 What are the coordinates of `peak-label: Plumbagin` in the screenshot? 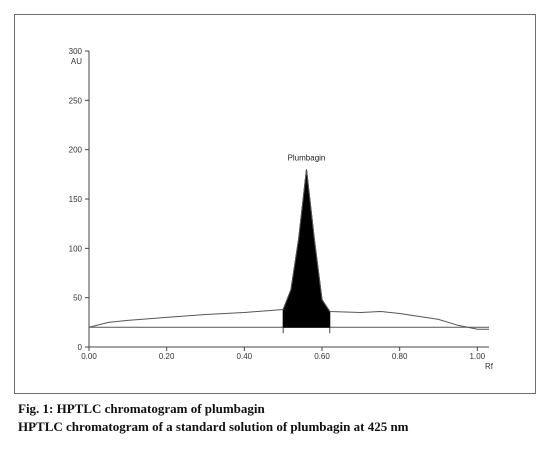 It's located at (307, 157).